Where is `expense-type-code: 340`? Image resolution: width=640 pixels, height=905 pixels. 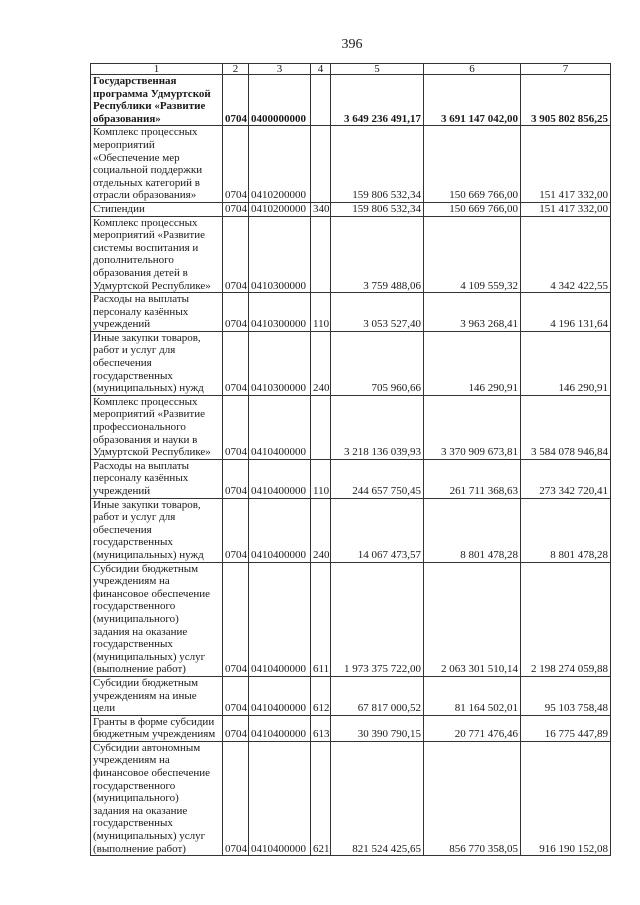
expense-type-code: 340 is located at coordinates (320, 209).